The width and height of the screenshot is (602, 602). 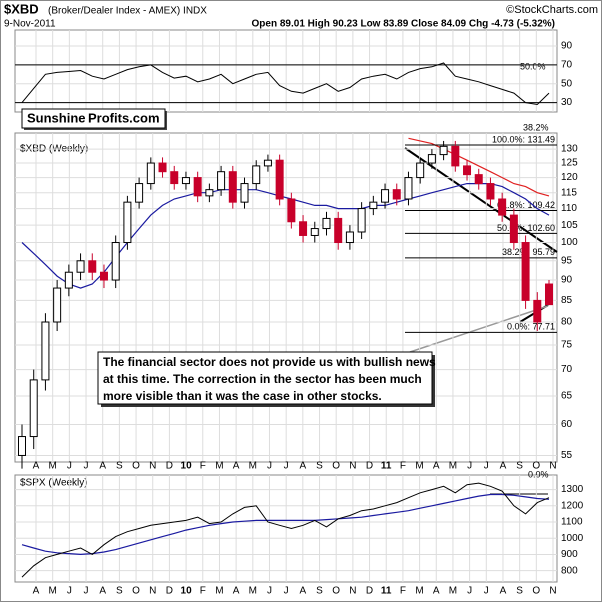 I want to click on y-tick-label: 900, so click(x=569, y=554).